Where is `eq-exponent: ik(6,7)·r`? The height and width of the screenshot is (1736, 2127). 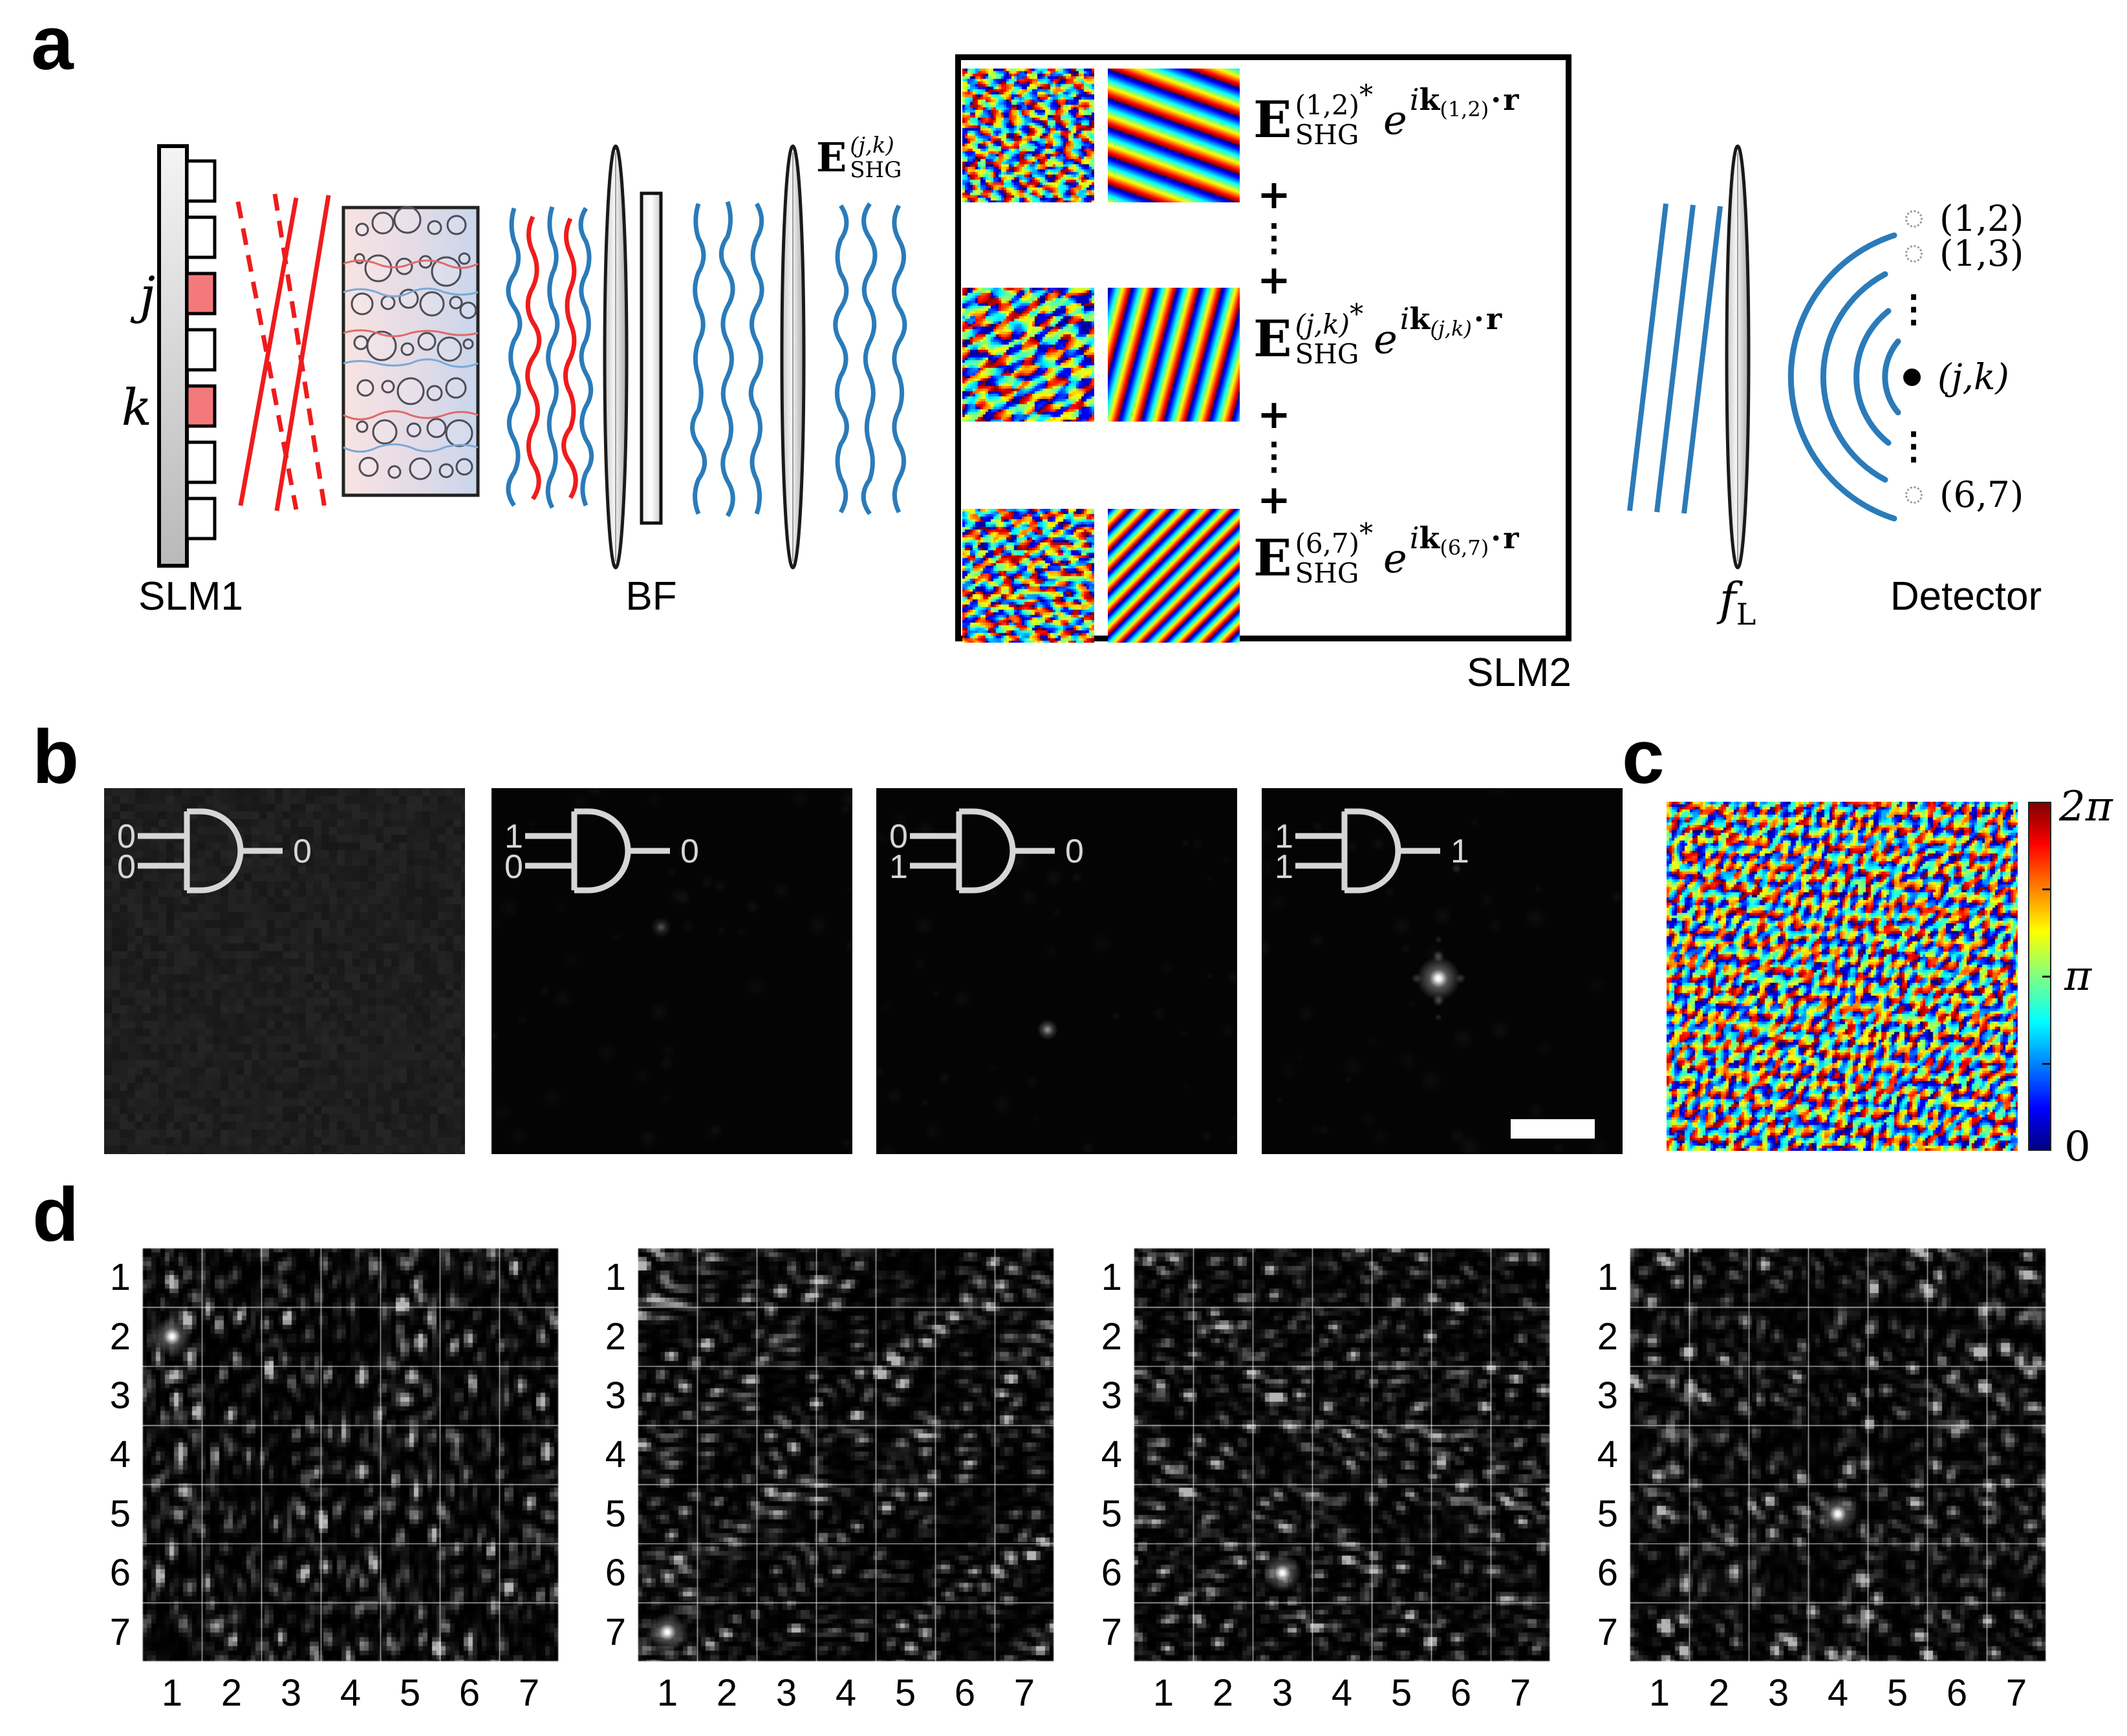
eq-exponent: ik(6,7)·r is located at coordinates (1464, 540).